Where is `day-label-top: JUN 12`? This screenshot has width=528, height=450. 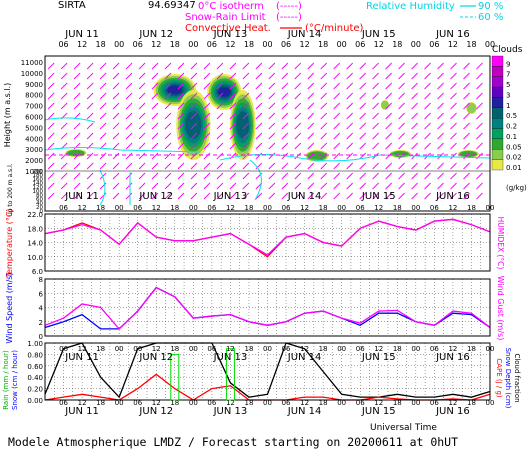
day-label-top: JUN 12 is located at coordinates (155, 34).